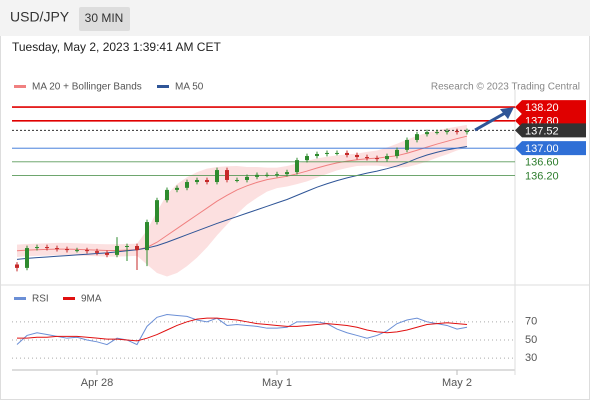 The height and width of the screenshot is (400, 590). Describe the element at coordinates (542, 149) in the screenshot. I see `level-label: 137.00` at that location.